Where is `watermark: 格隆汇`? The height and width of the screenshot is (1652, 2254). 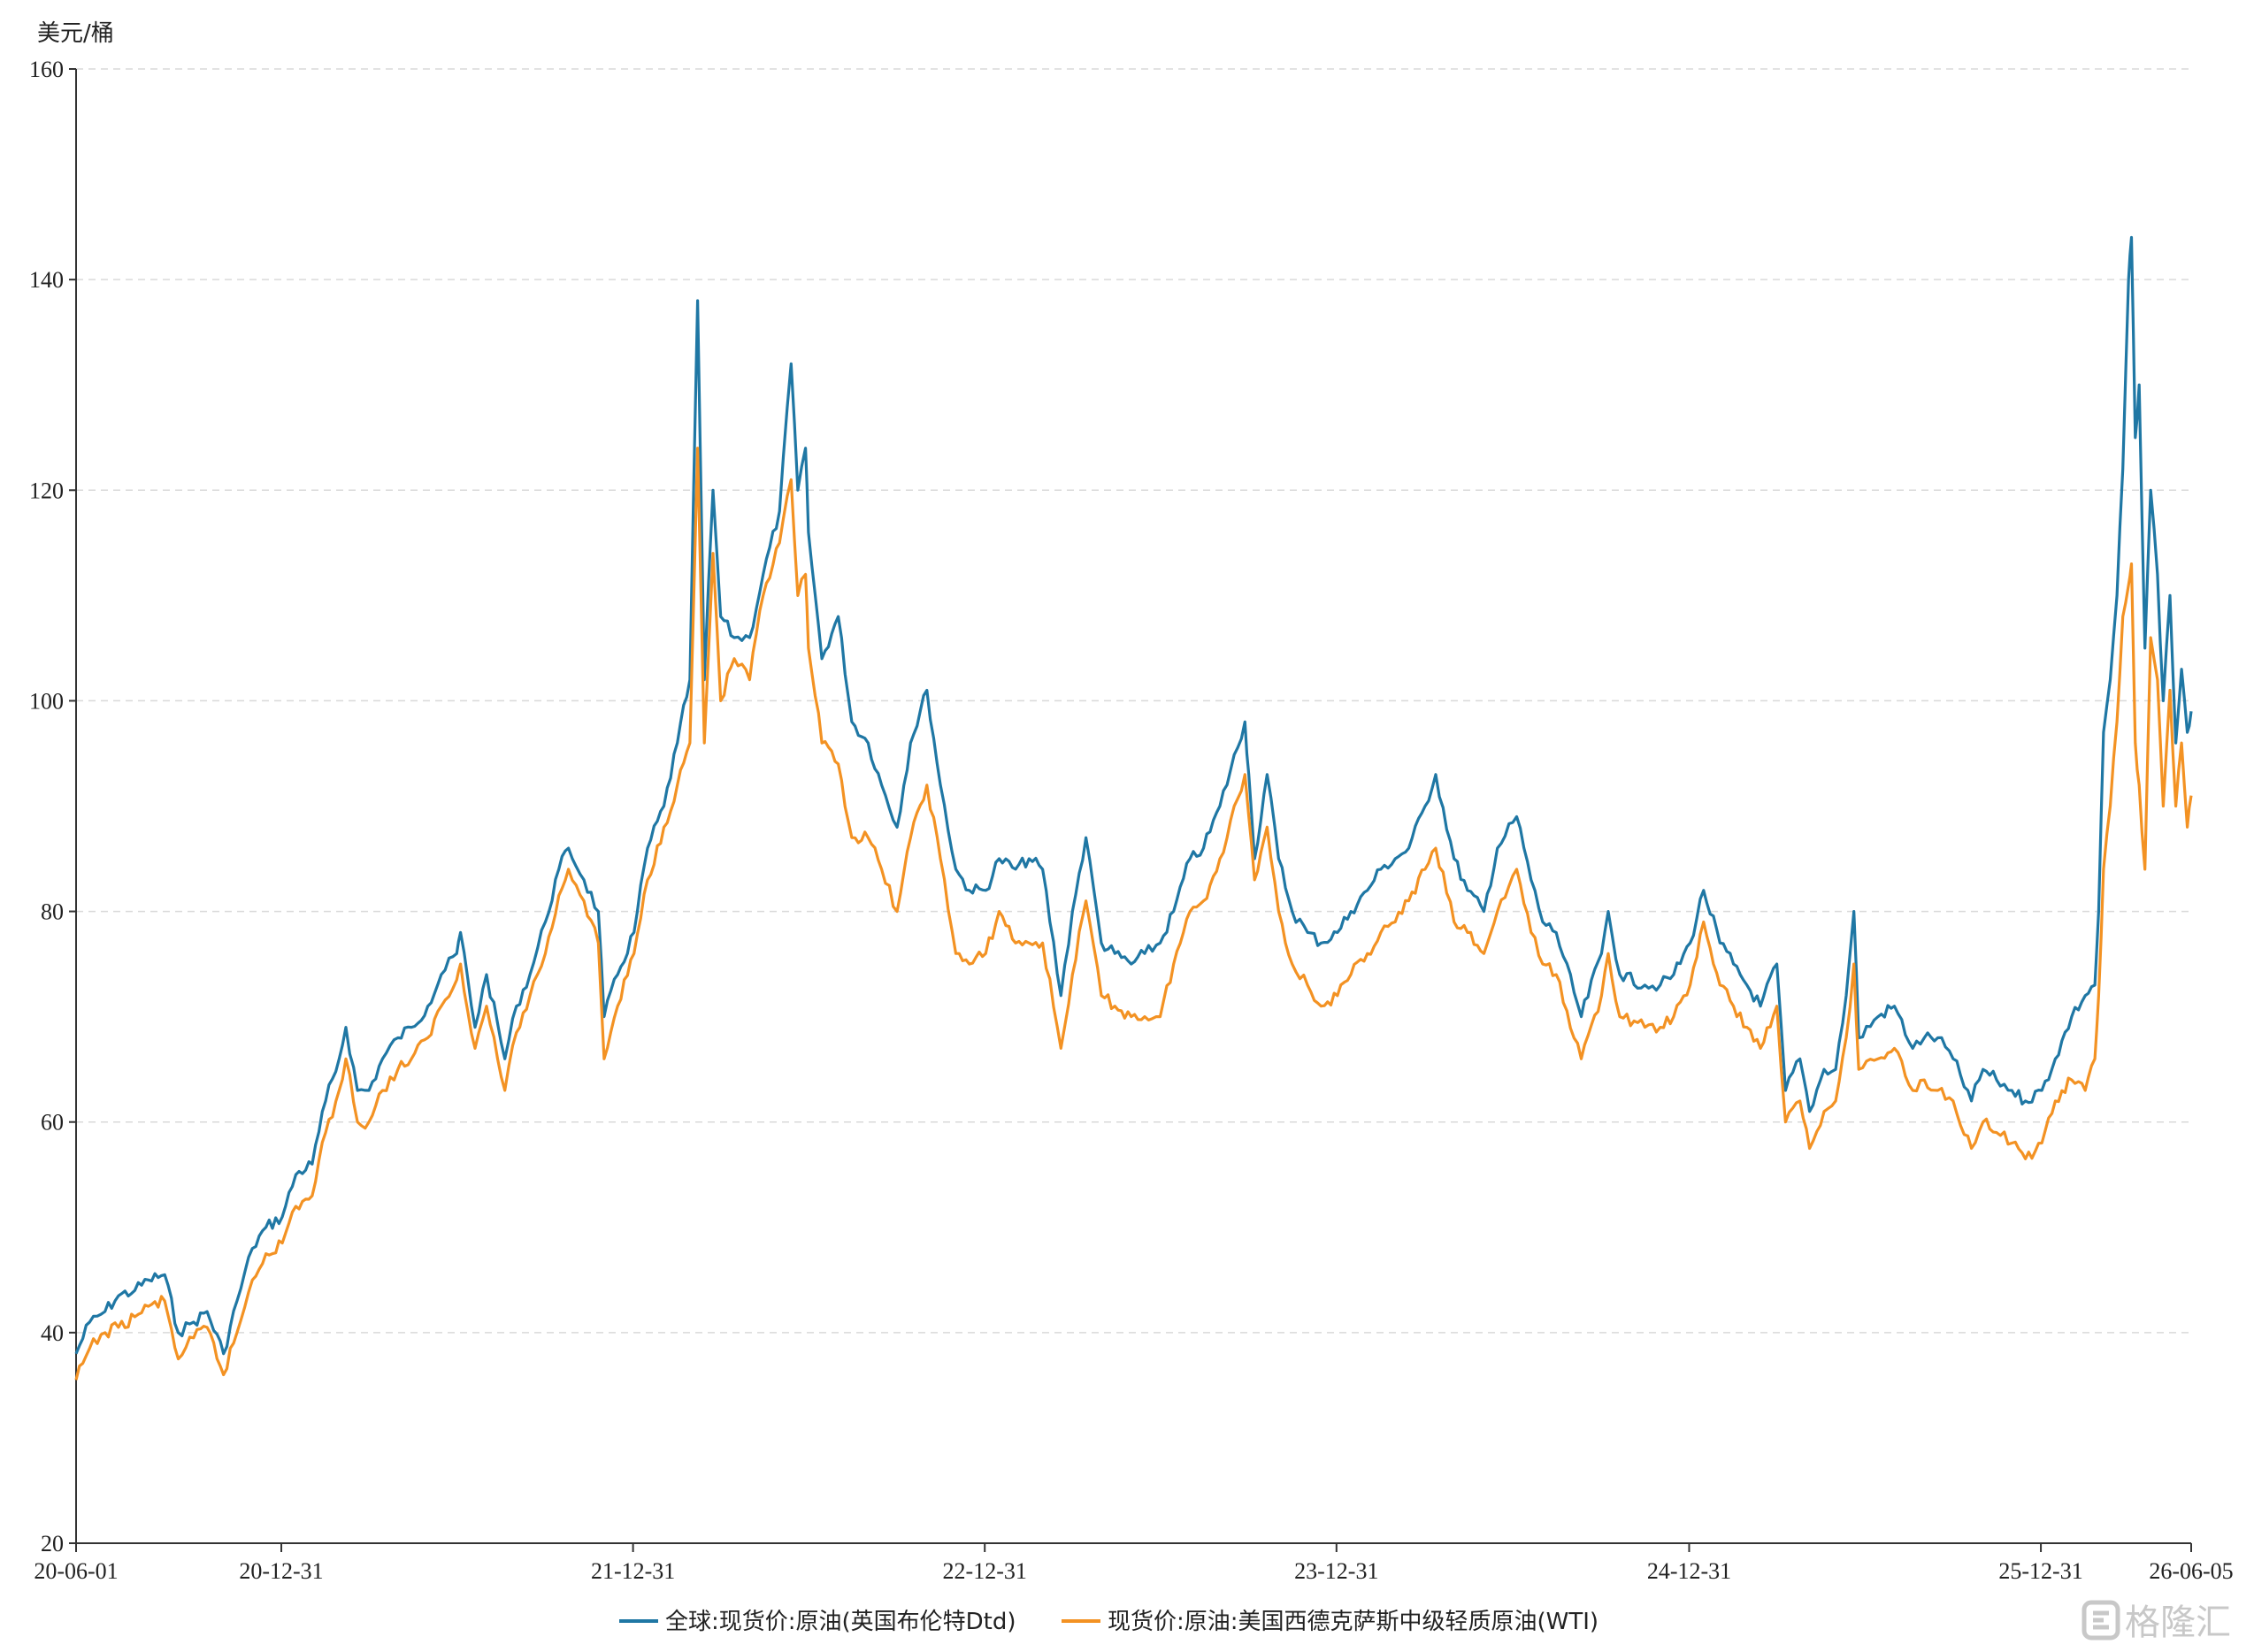 watermark: 格隆汇 is located at coordinates (2156, 1622).